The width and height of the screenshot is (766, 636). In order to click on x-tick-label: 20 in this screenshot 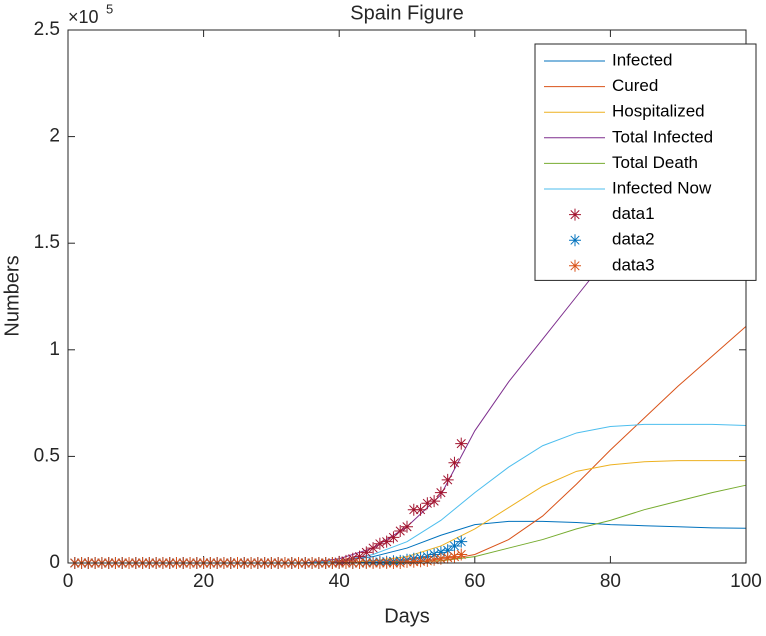, I will do `click(203, 581)`.